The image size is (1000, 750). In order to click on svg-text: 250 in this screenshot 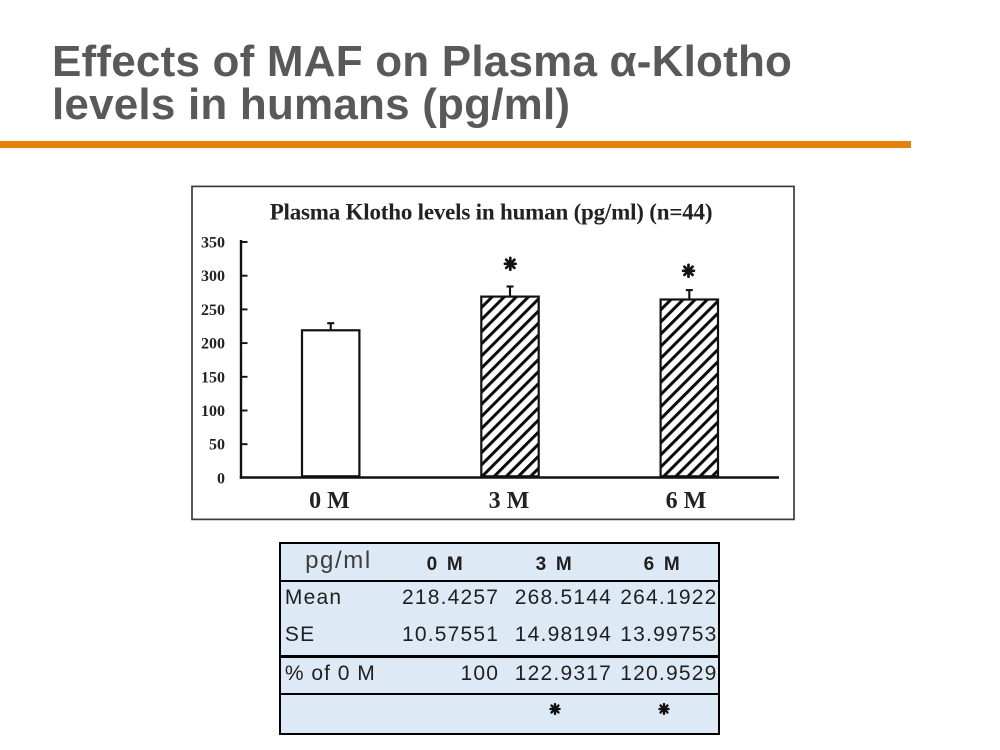, I will do `click(213, 310)`.